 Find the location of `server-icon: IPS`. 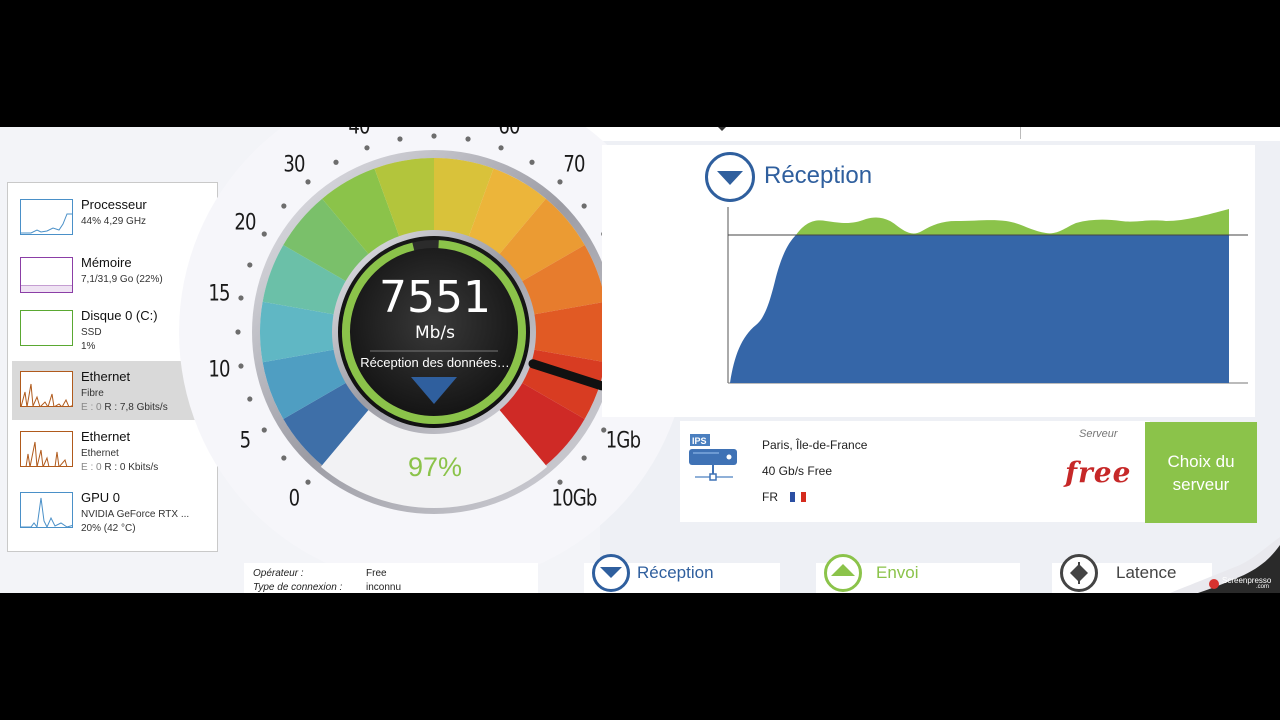

server-icon: IPS is located at coordinates (713, 457).